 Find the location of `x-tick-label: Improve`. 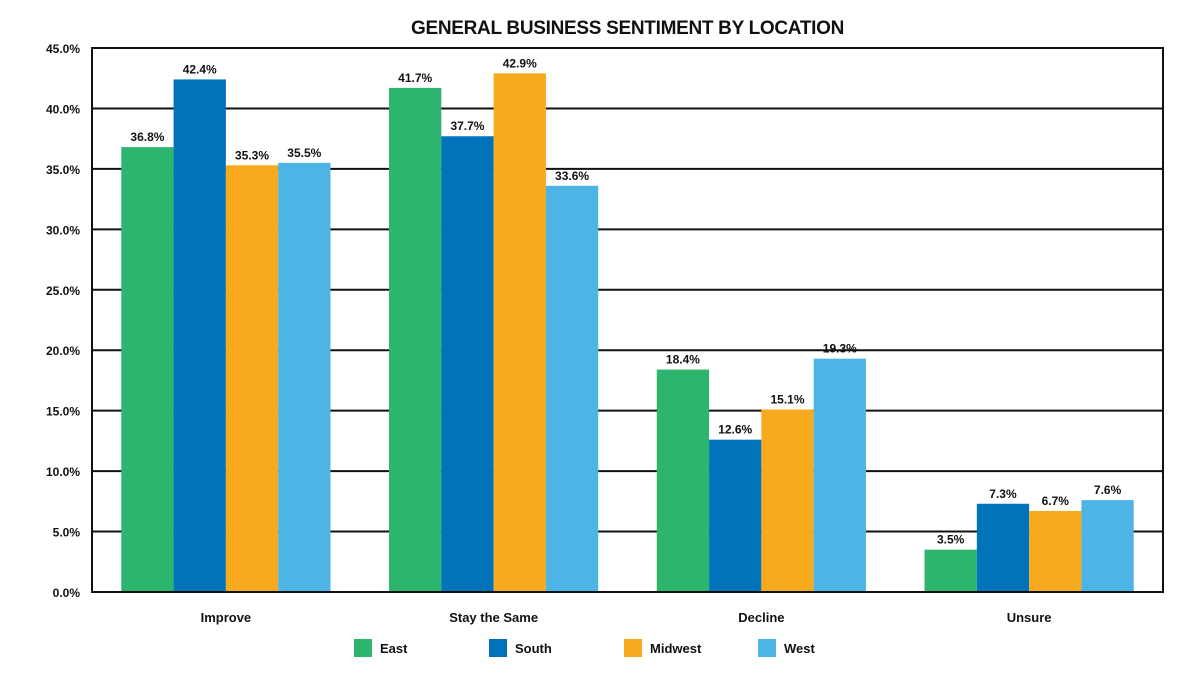

x-tick-label: Improve is located at coordinates (226, 617).